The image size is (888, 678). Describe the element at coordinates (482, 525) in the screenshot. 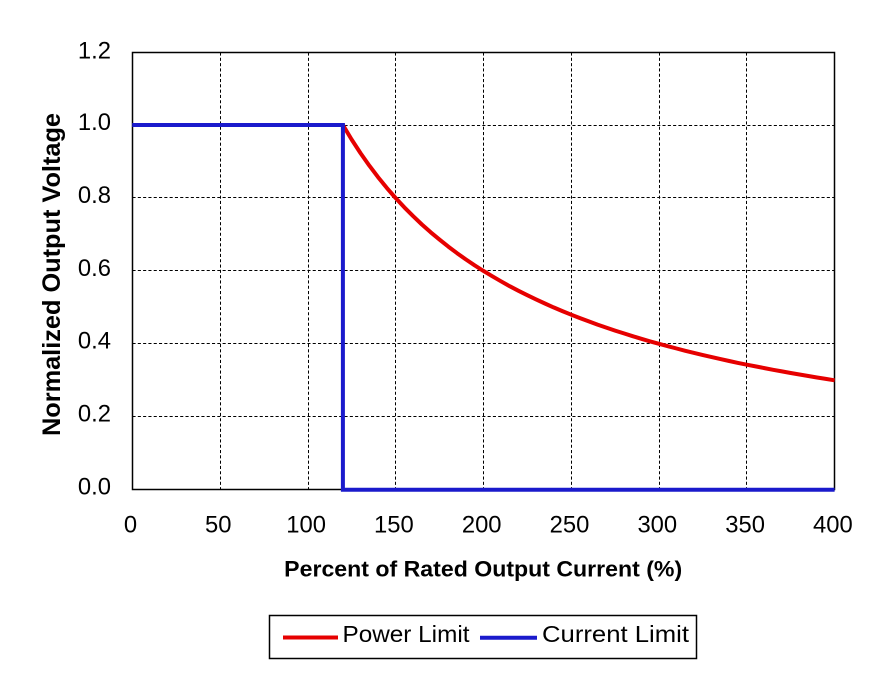

I see `svg-text: 200` at that location.